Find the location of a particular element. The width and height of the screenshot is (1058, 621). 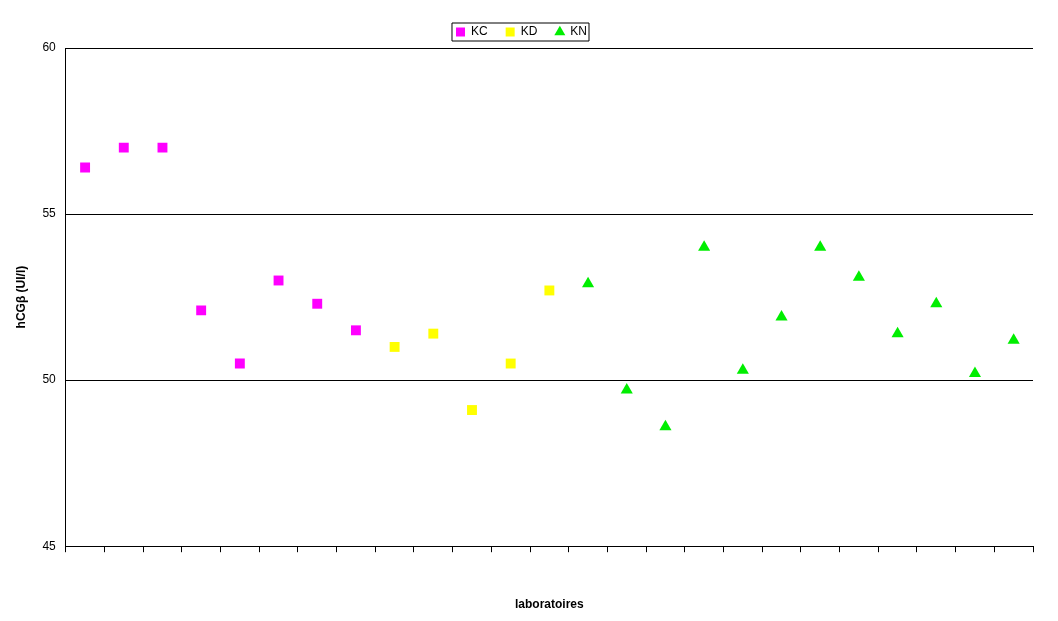

y-tick-label: 60 is located at coordinates (49, 47).